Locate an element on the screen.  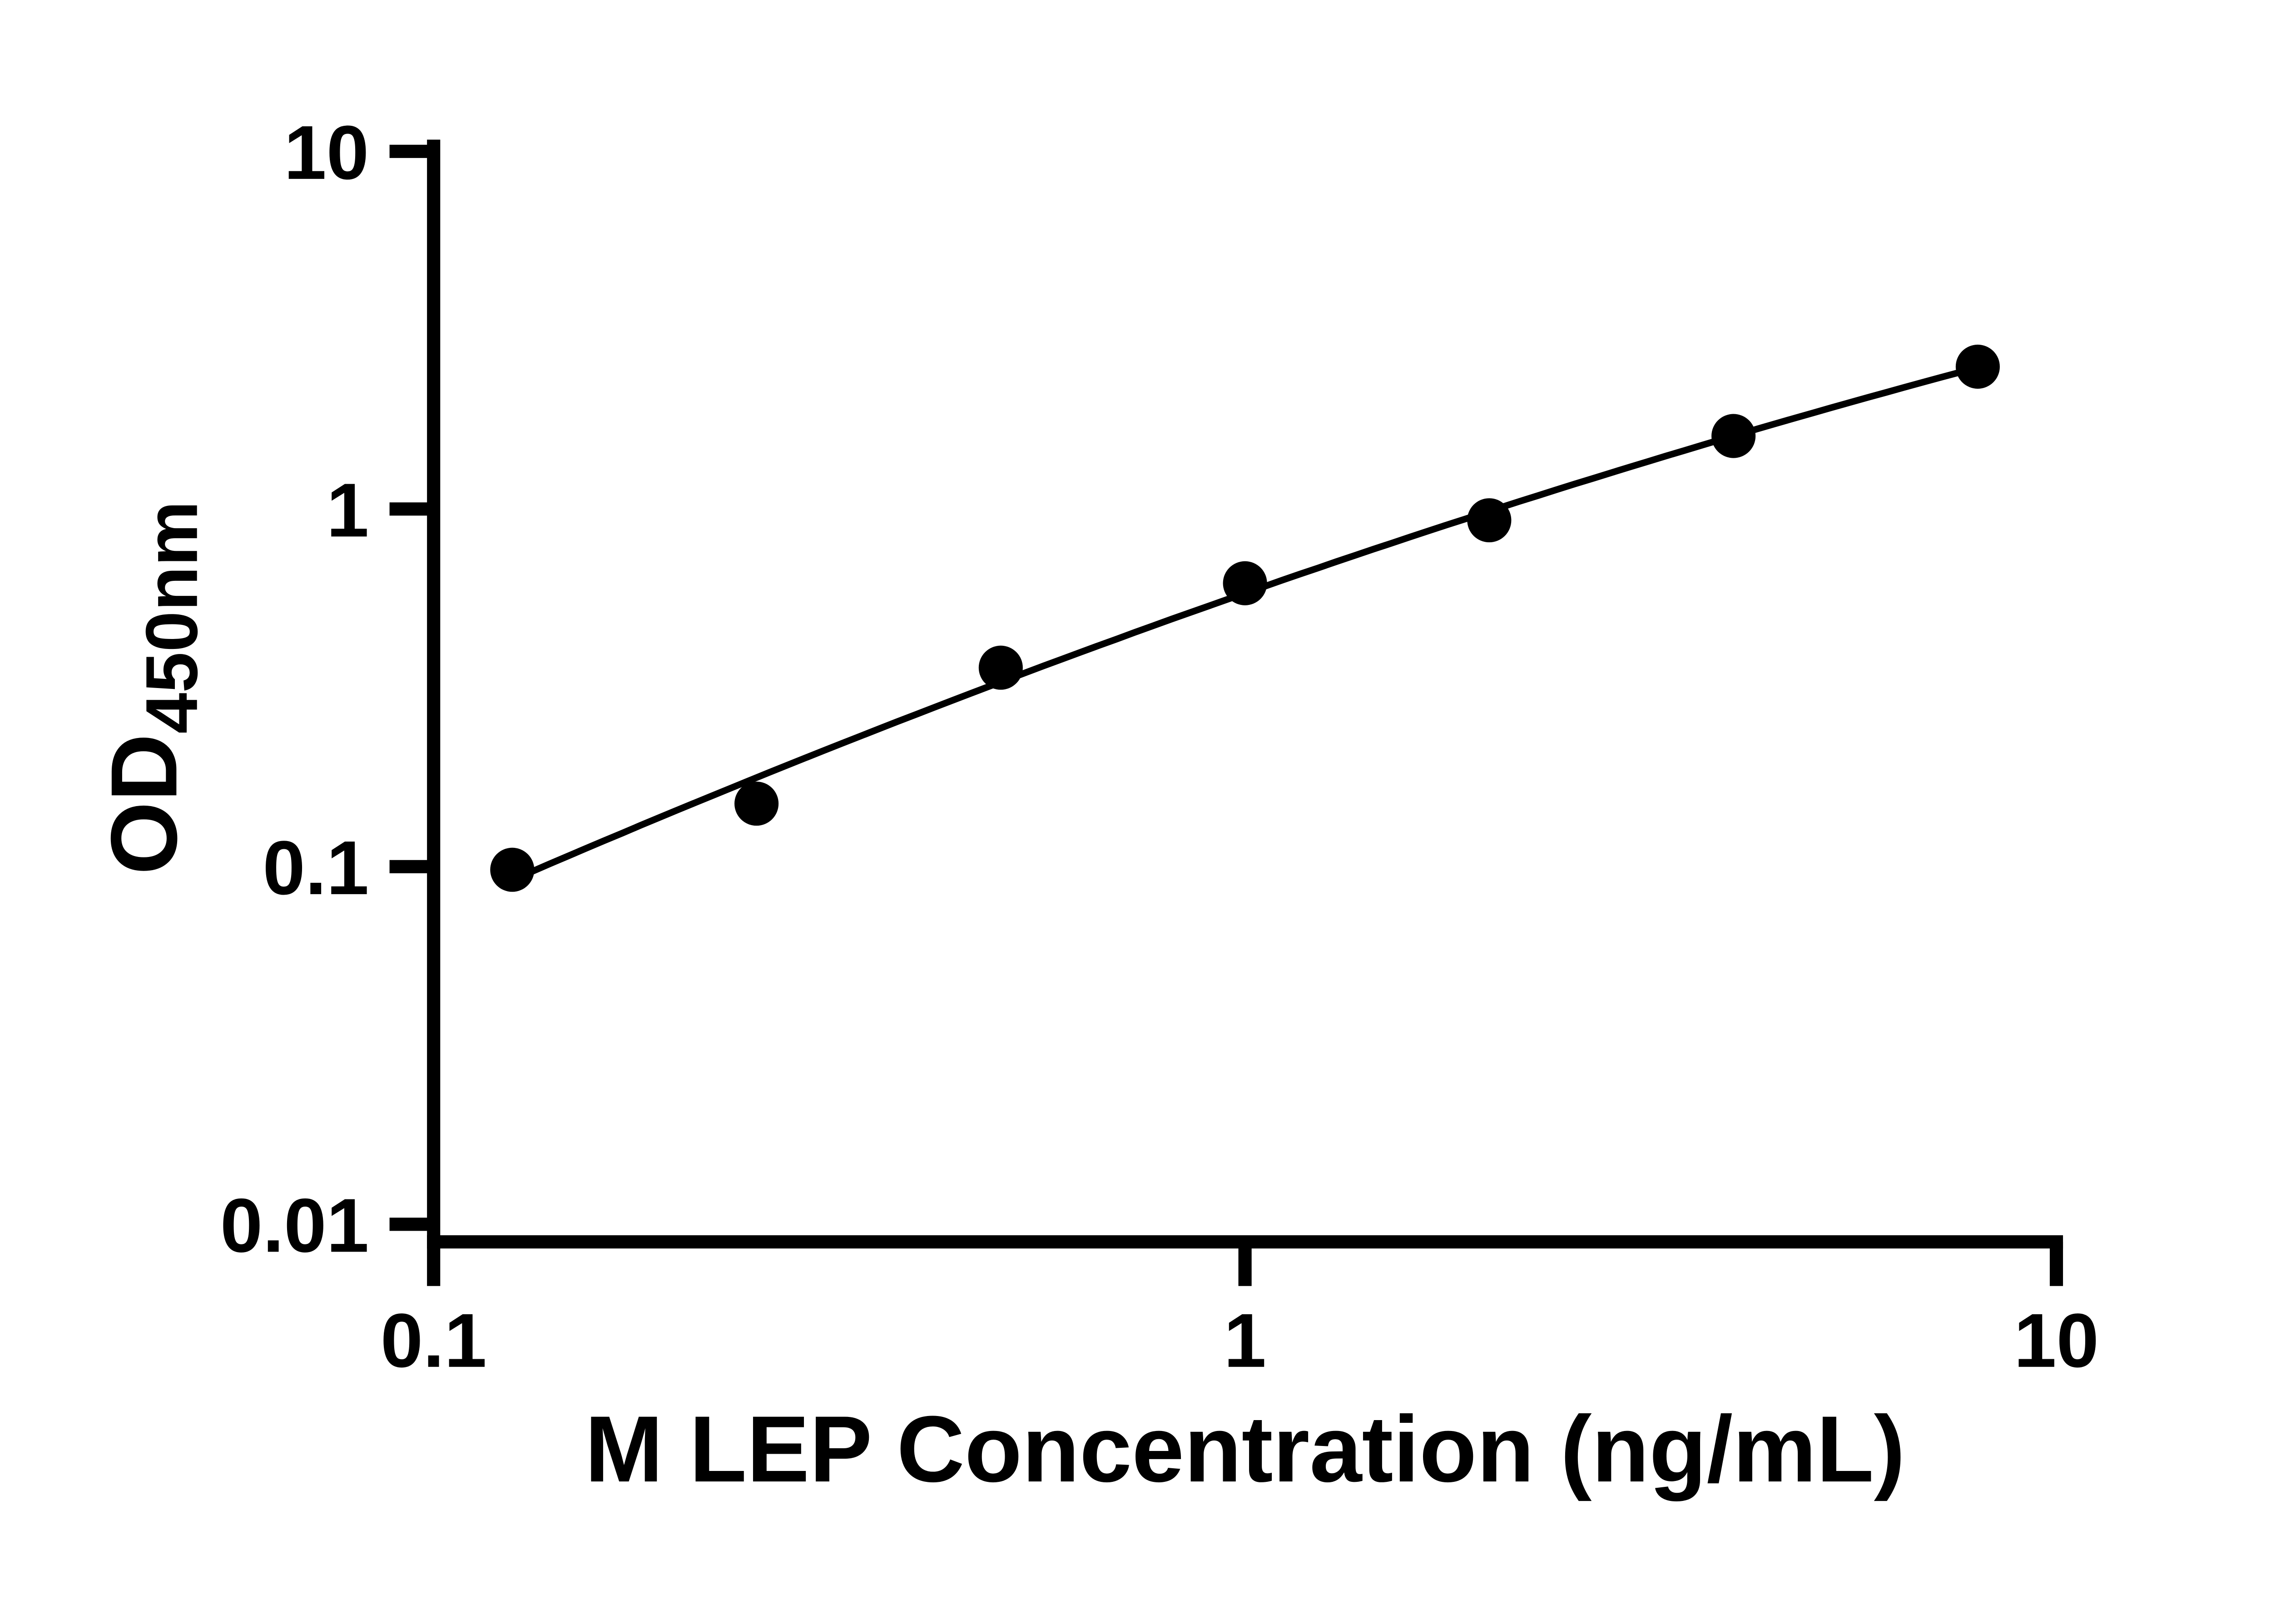
x-tick-label: 1 is located at coordinates (1245, 1340).